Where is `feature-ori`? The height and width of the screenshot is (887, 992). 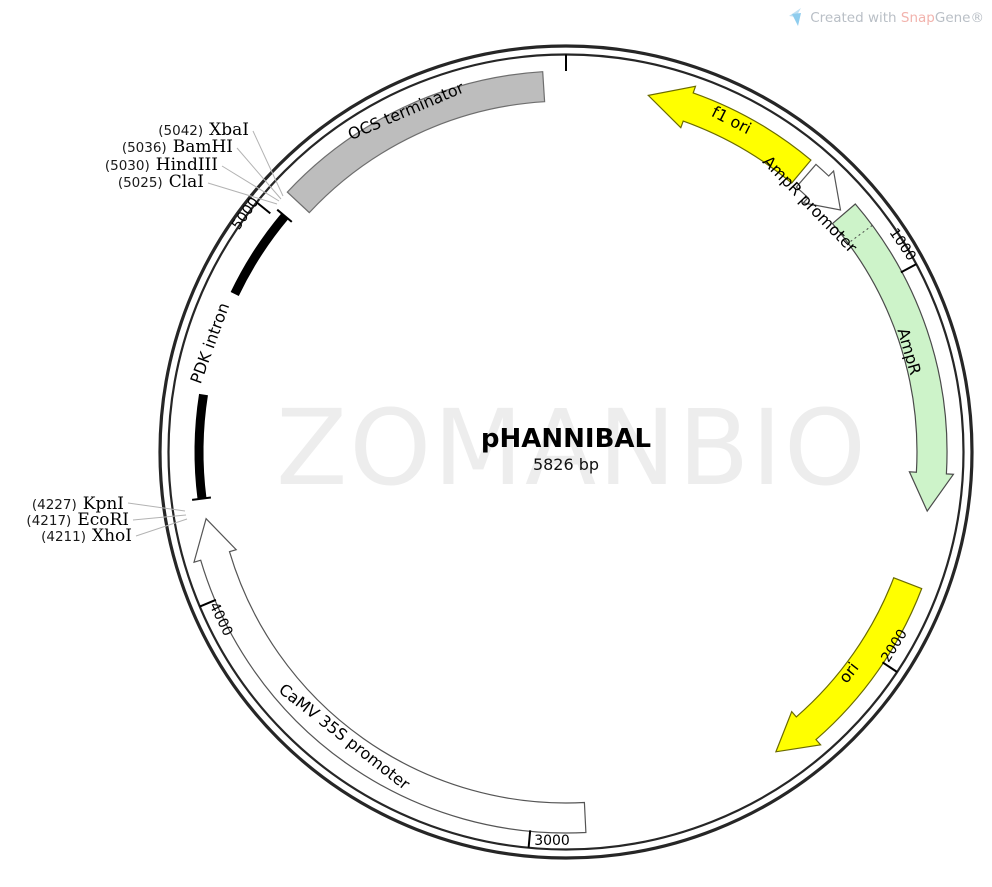 feature-ori is located at coordinates (848, 665).